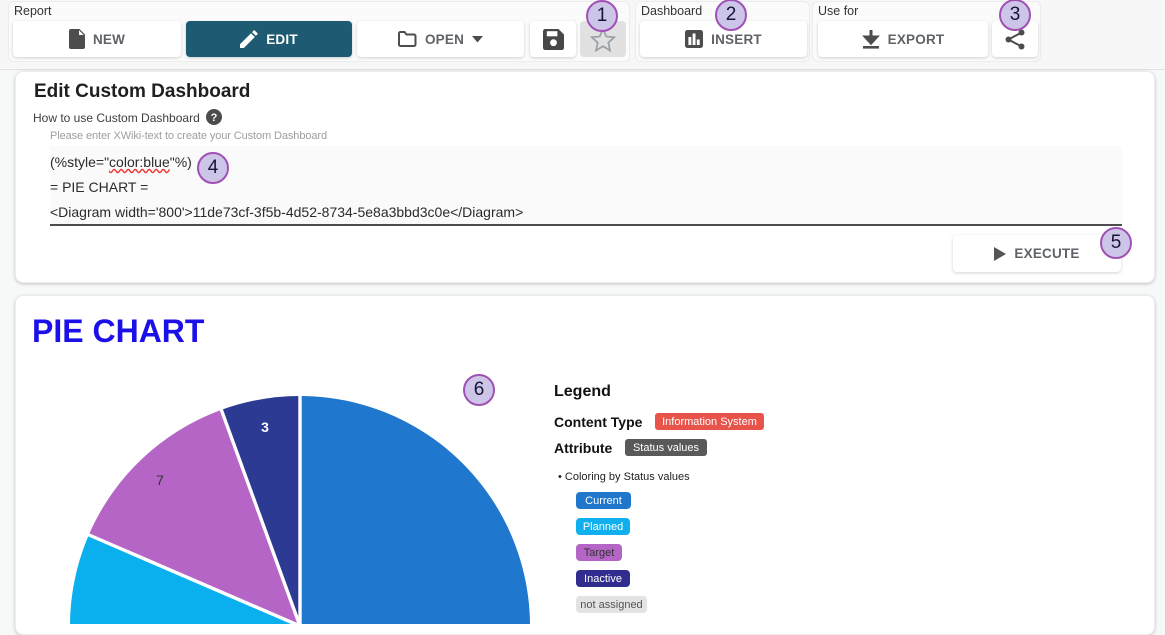 The width and height of the screenshot is (1165, 635). What do you see at coordinates (160, 480) in the screenshot?
I see `svg-text: 7` at bounding box center [160, 480].